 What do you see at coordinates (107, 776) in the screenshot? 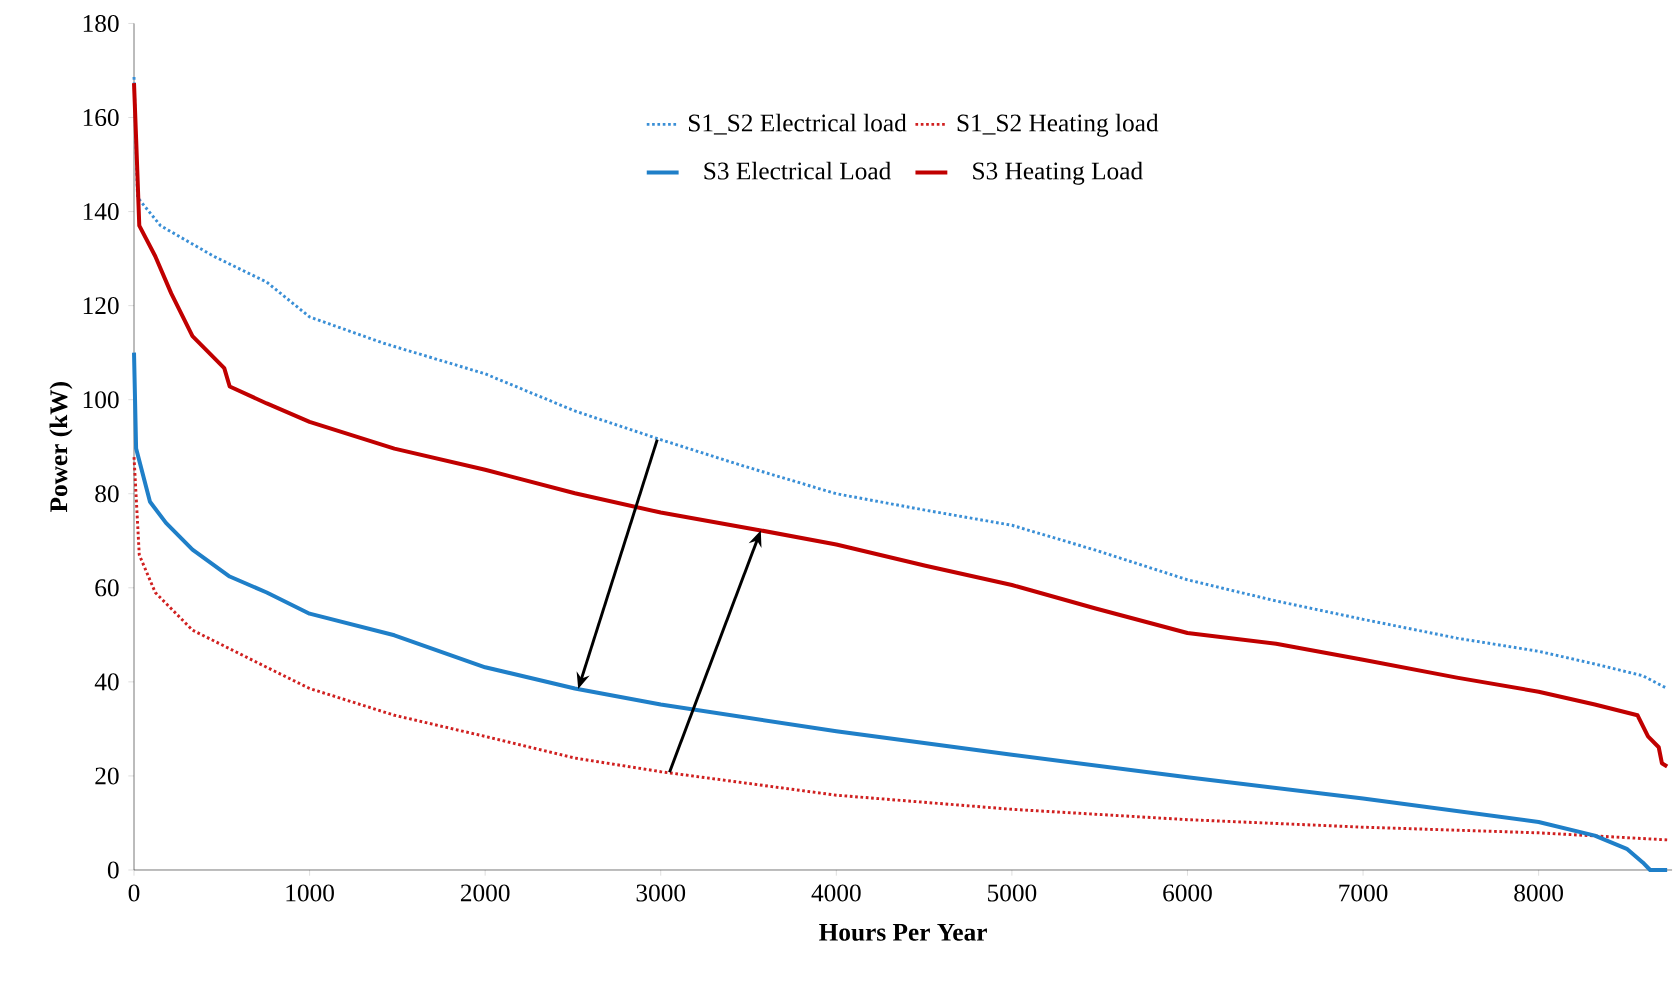
I see `y-tick-label: 20` at bounding box center [107, 776].